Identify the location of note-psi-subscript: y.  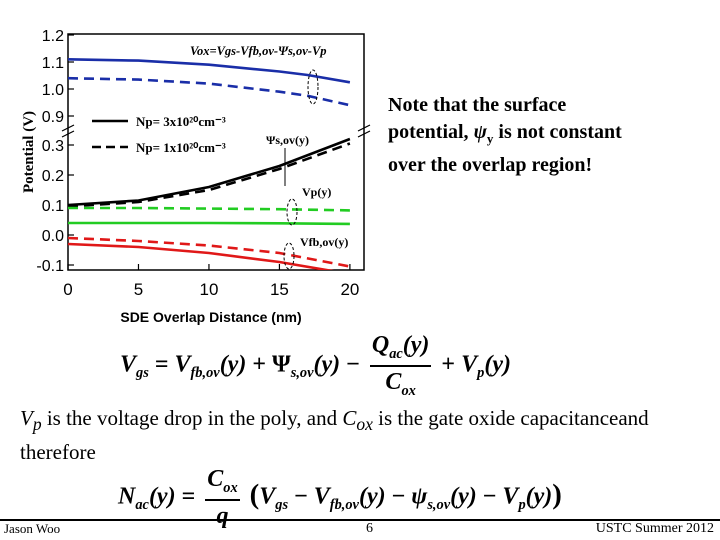
(490, 138).